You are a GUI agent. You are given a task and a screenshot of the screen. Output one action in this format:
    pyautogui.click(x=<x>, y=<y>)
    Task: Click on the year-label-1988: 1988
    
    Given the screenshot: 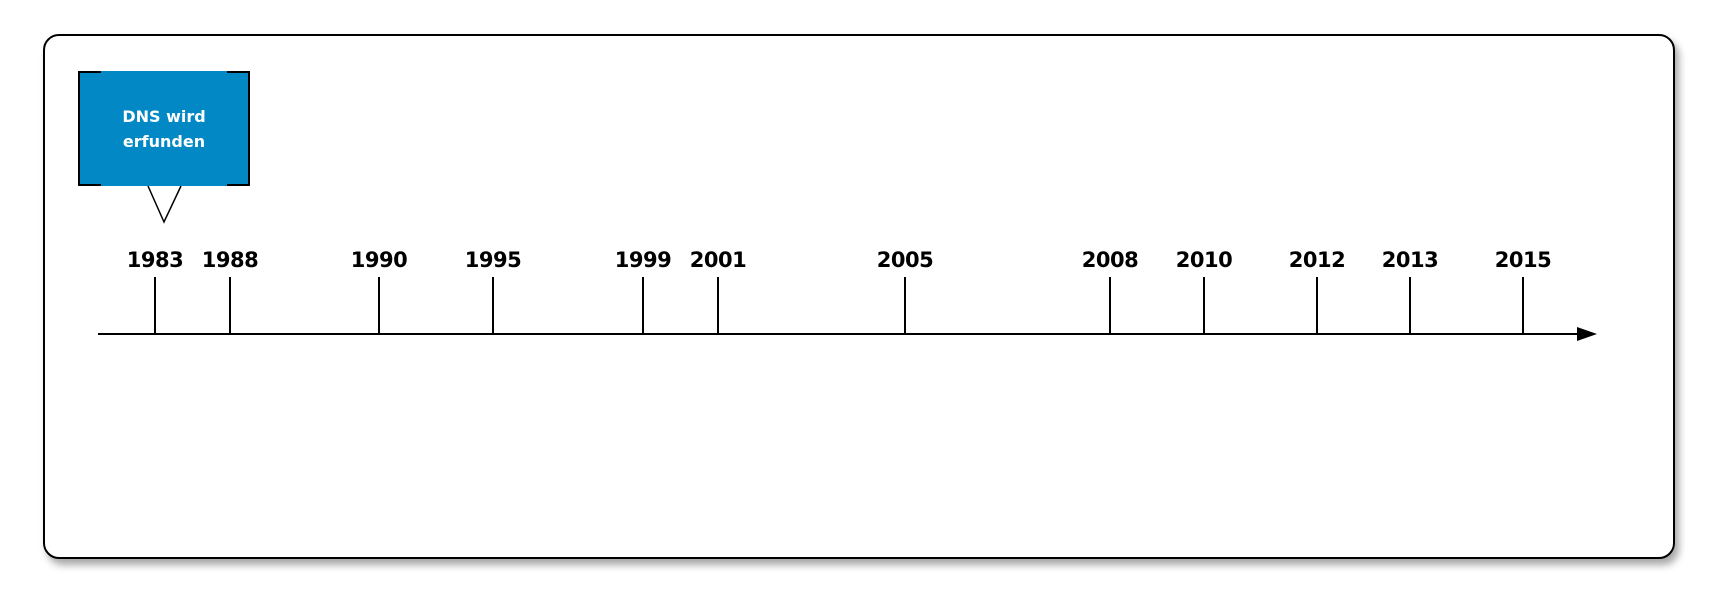 What is the action you would take?
    pyautogui.click(x=230, y=260)
    